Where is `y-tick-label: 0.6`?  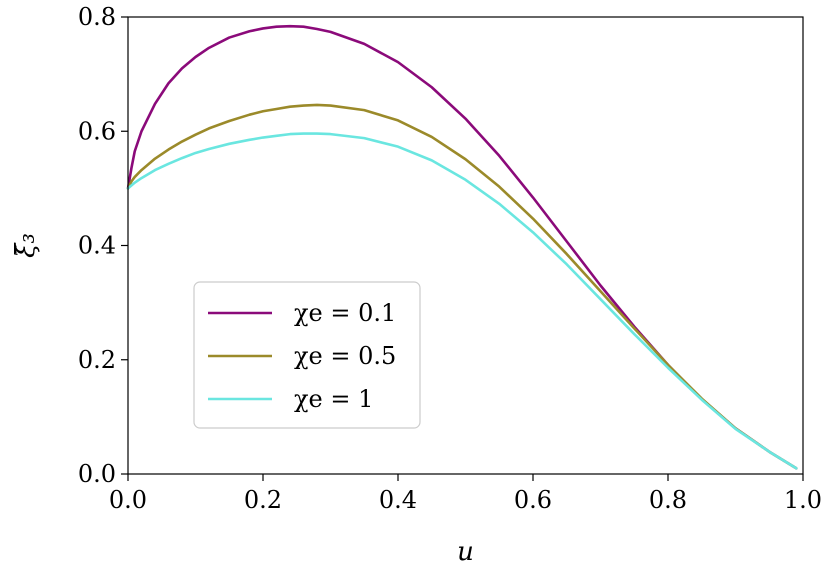 y-tick-label: 0.6 is located at coordinates (97, 131).